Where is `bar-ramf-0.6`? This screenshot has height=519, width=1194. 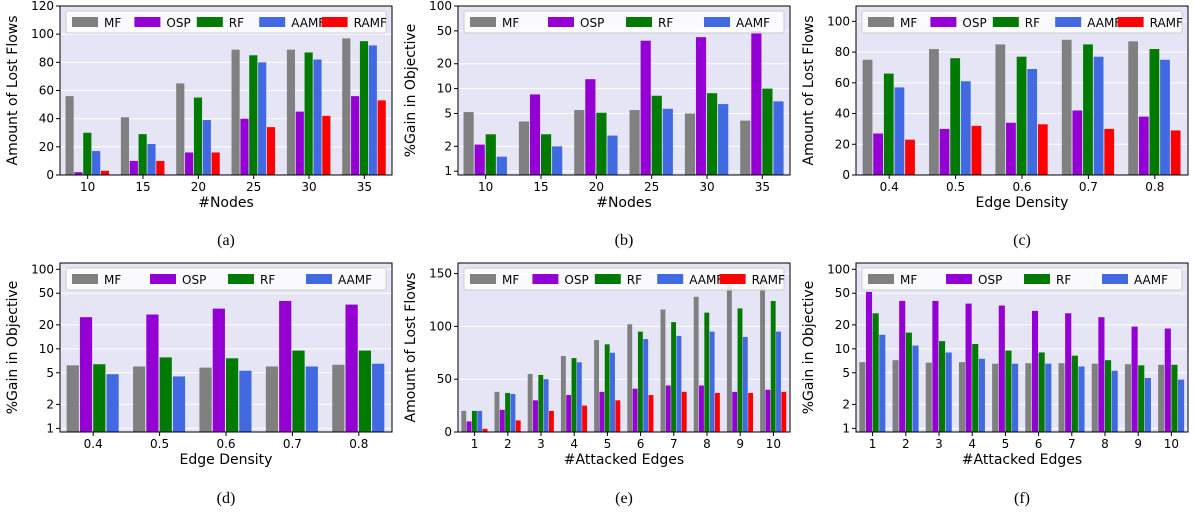
bar-ramf-0.6 is located at coordinates (1042, 149).